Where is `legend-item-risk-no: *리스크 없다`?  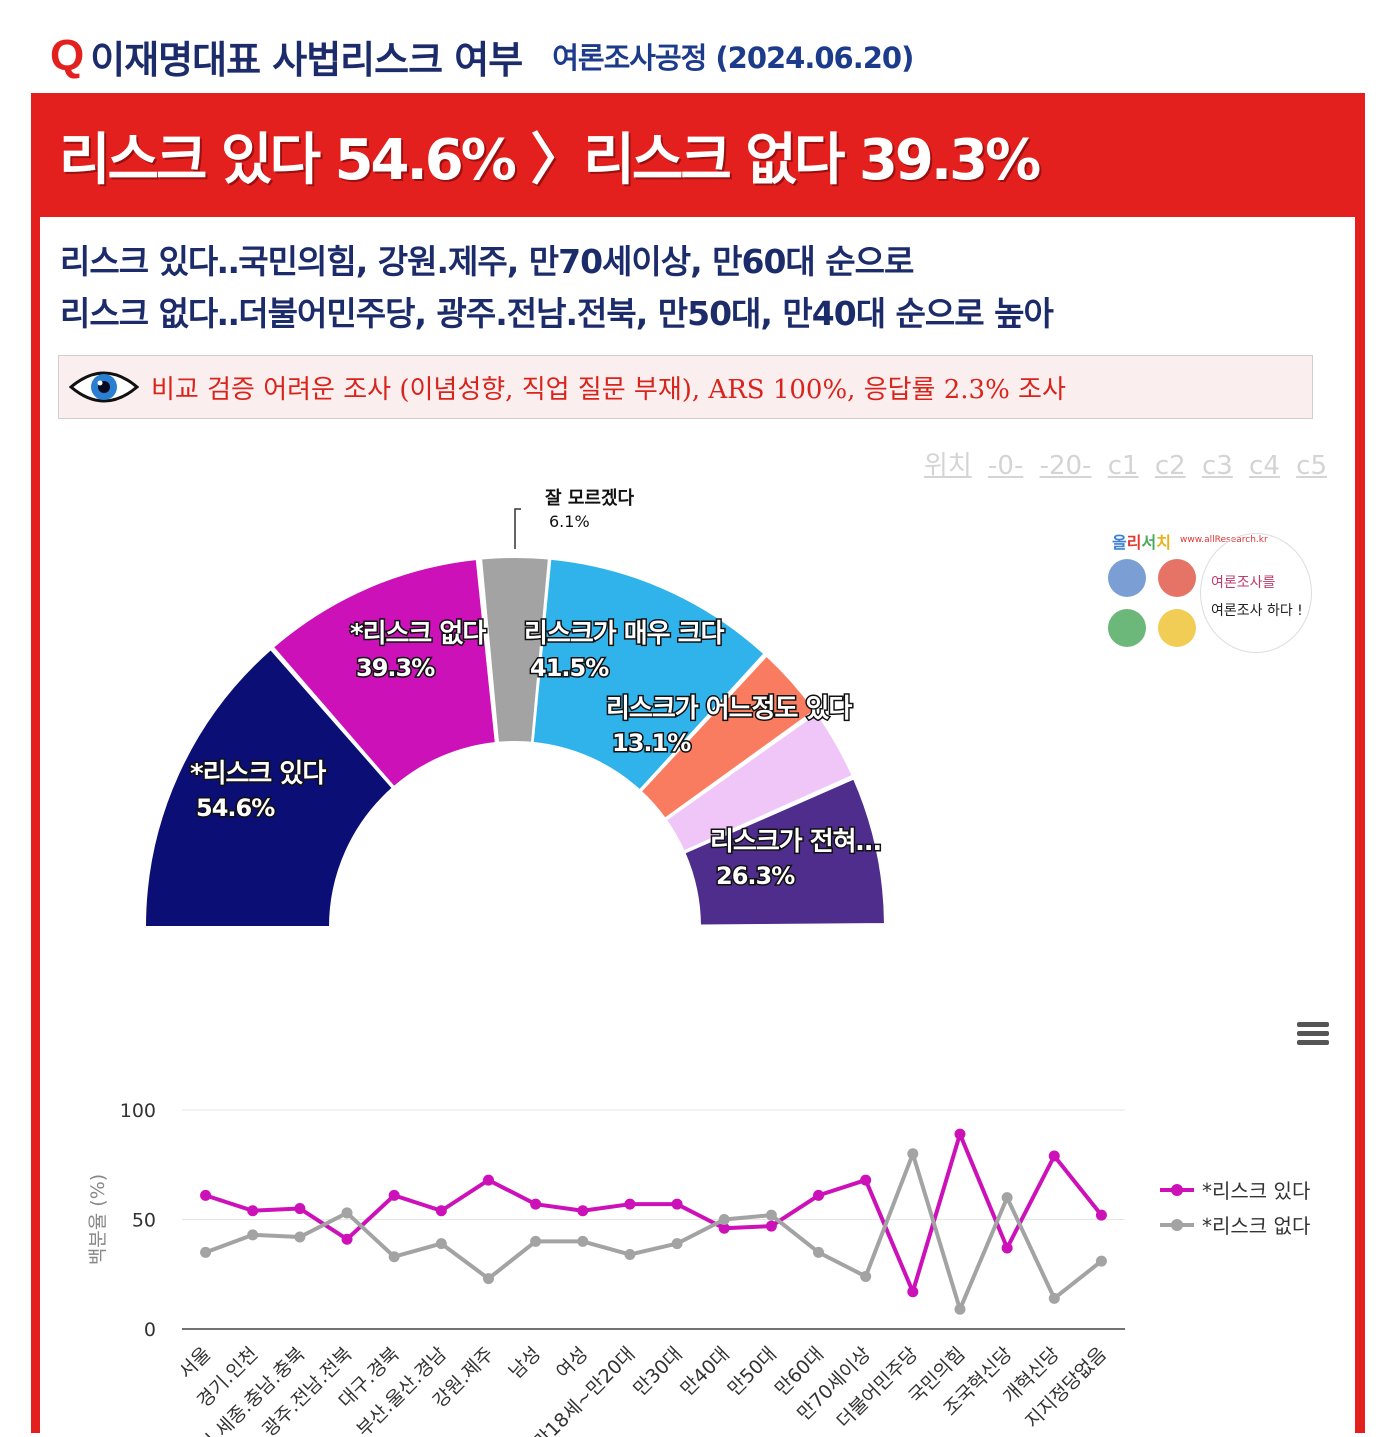 legend-item-risk-no: *리스크 없다 is located at coordinates (1235, 1224).